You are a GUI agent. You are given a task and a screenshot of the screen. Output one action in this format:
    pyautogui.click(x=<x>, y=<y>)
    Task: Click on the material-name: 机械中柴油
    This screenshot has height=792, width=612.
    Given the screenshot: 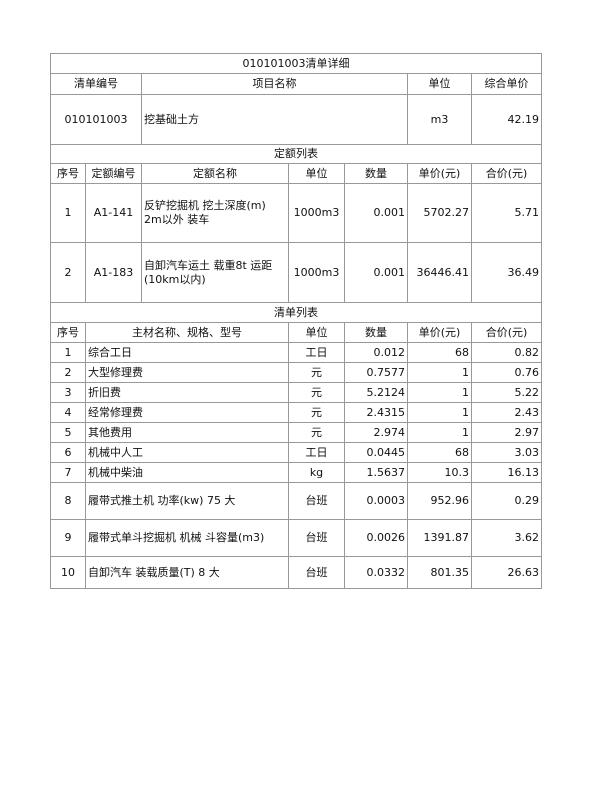 What is the action you would take?
    pyautogui.click(x=187, y=472)
    